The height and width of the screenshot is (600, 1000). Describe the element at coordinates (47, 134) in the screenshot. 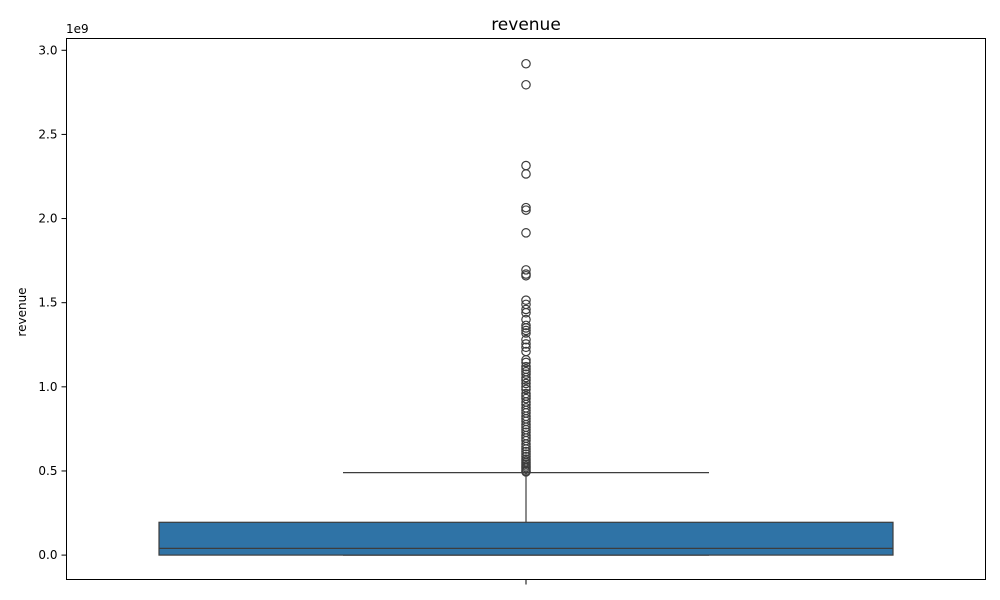

I see `y-tick-label: 2.5` at that location.